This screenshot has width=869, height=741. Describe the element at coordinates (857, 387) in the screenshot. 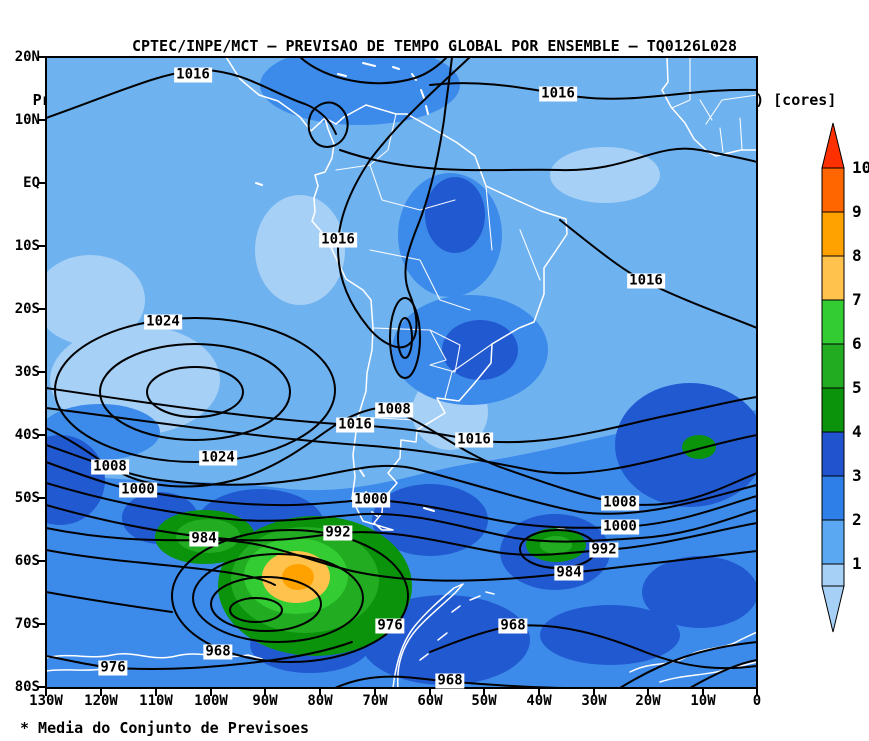

I see `colorbar-label-5: 5` at that location.